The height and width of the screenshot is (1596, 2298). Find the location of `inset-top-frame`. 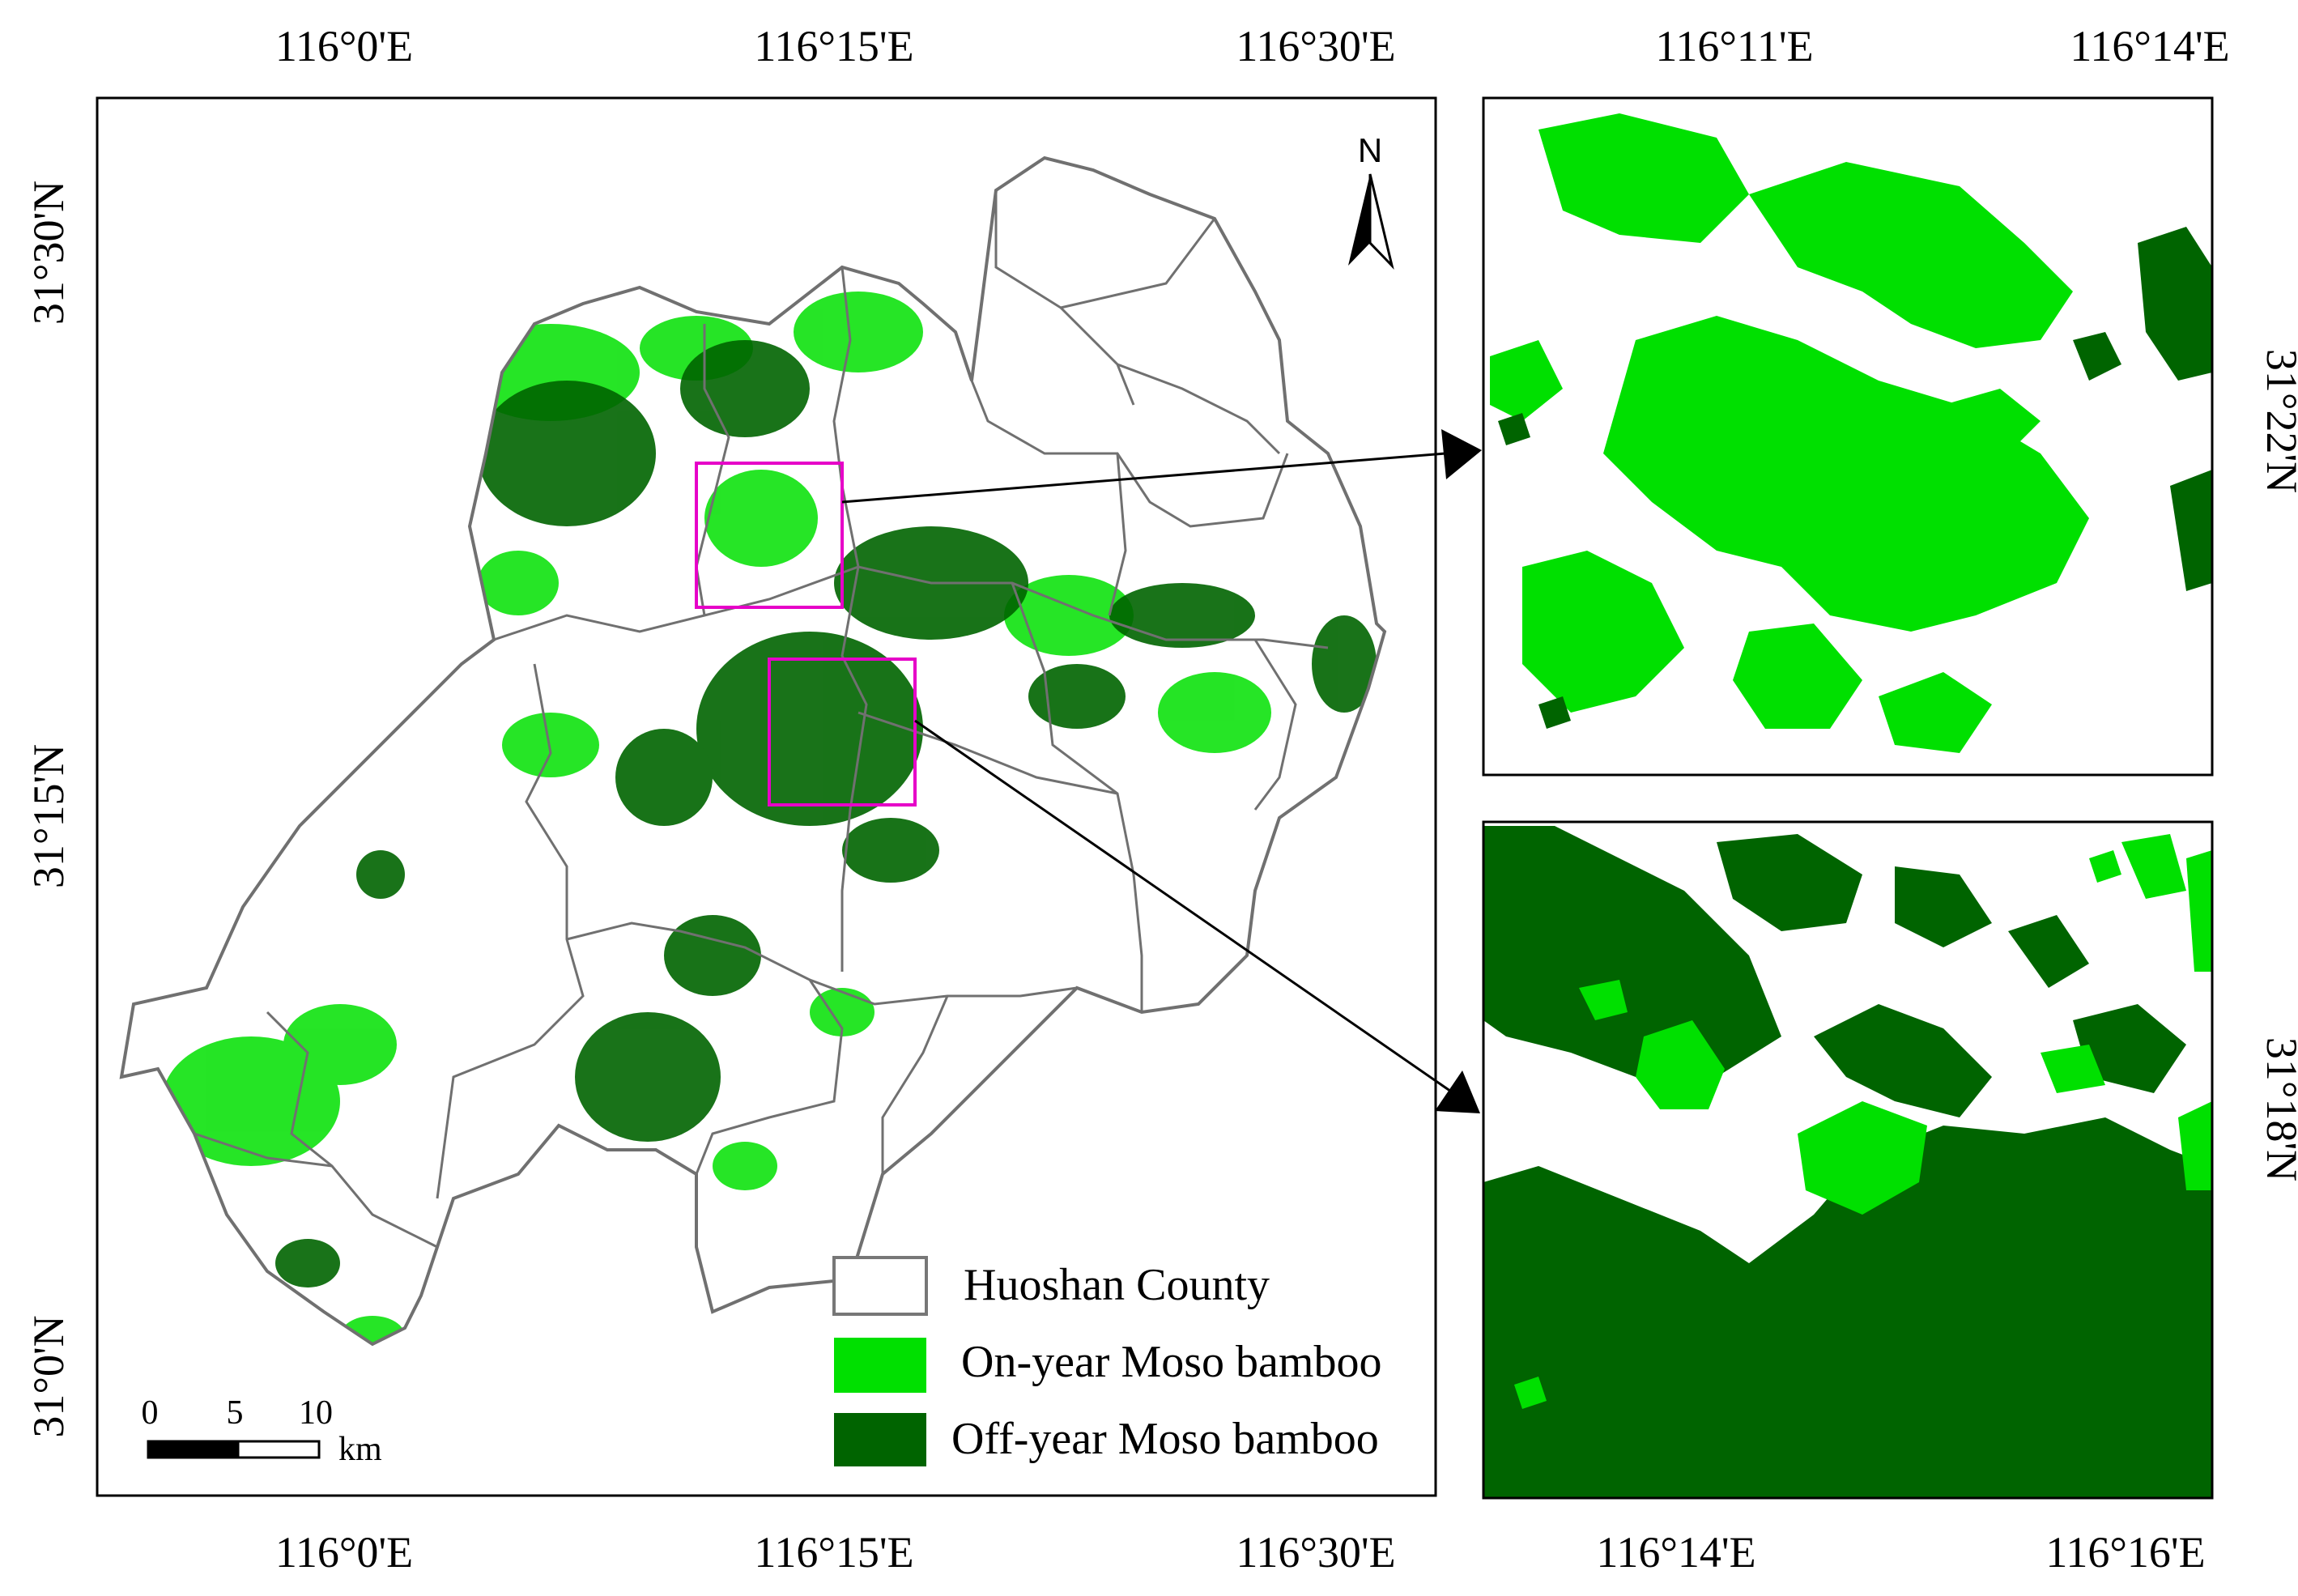

inset-top-frame is located at coordinates (1848, 436).